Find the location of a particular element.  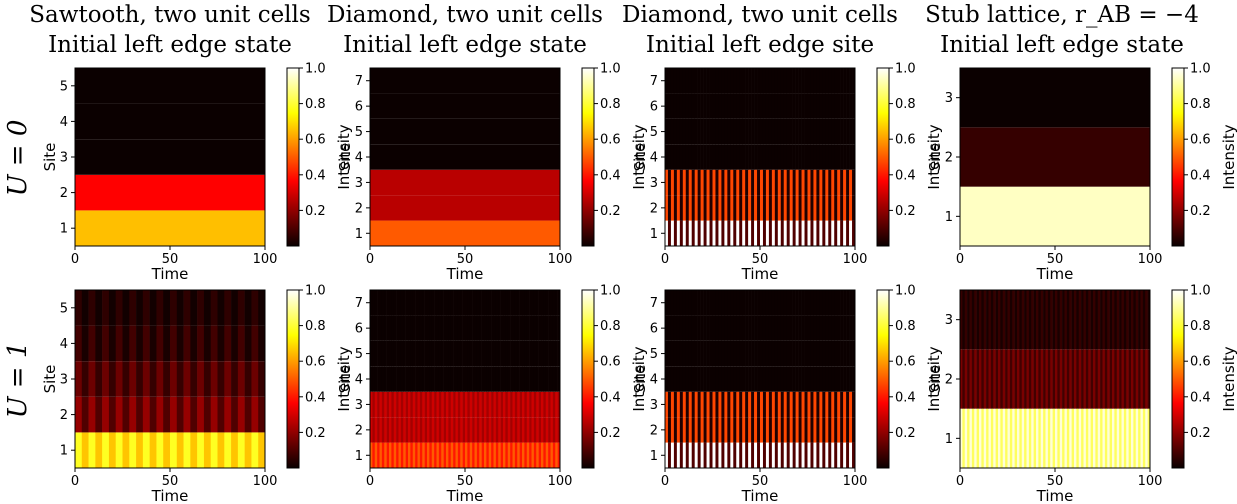

x-tick-label: 0 is located at coordinates (370, 259).